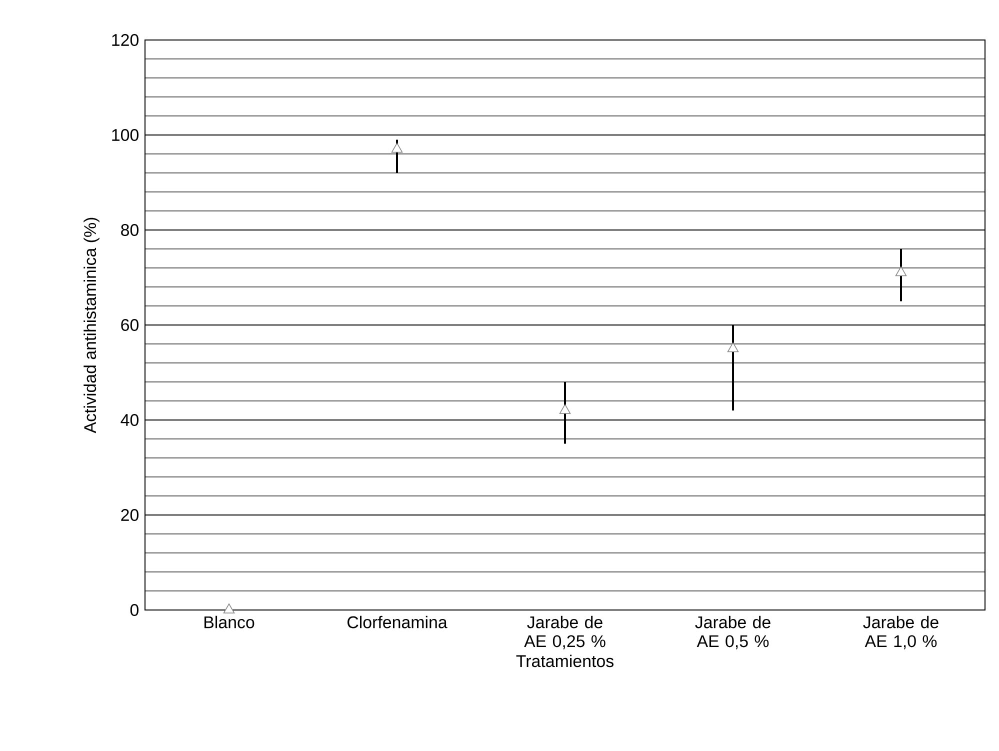  Describe the element at coordinates (92, 326) in the screenshot. I see `y-axis-title: Actividad antihistaminica (%)` at that location.